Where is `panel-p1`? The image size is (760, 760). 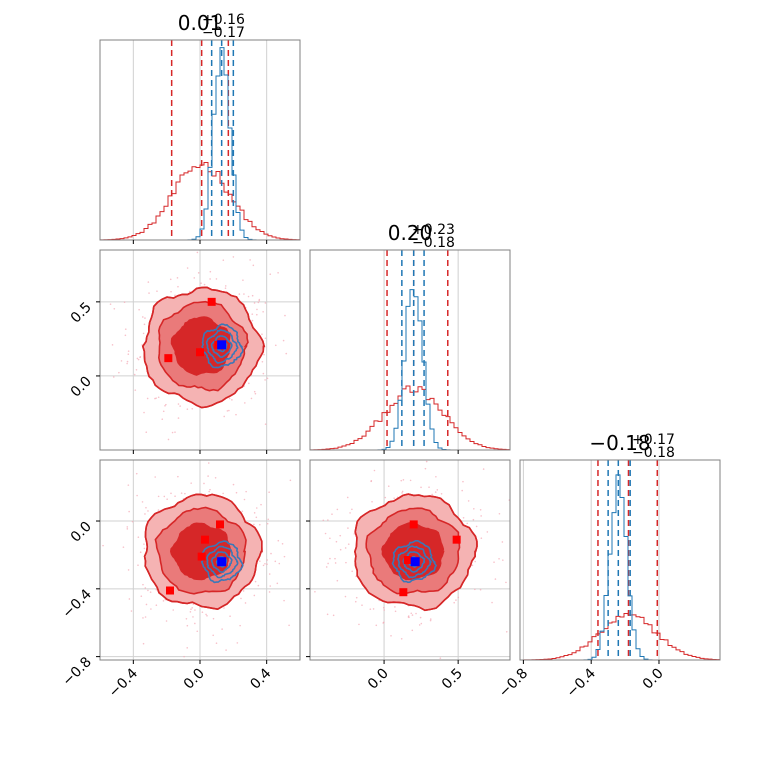 panel-p1 is located at coordinates (410, 351).